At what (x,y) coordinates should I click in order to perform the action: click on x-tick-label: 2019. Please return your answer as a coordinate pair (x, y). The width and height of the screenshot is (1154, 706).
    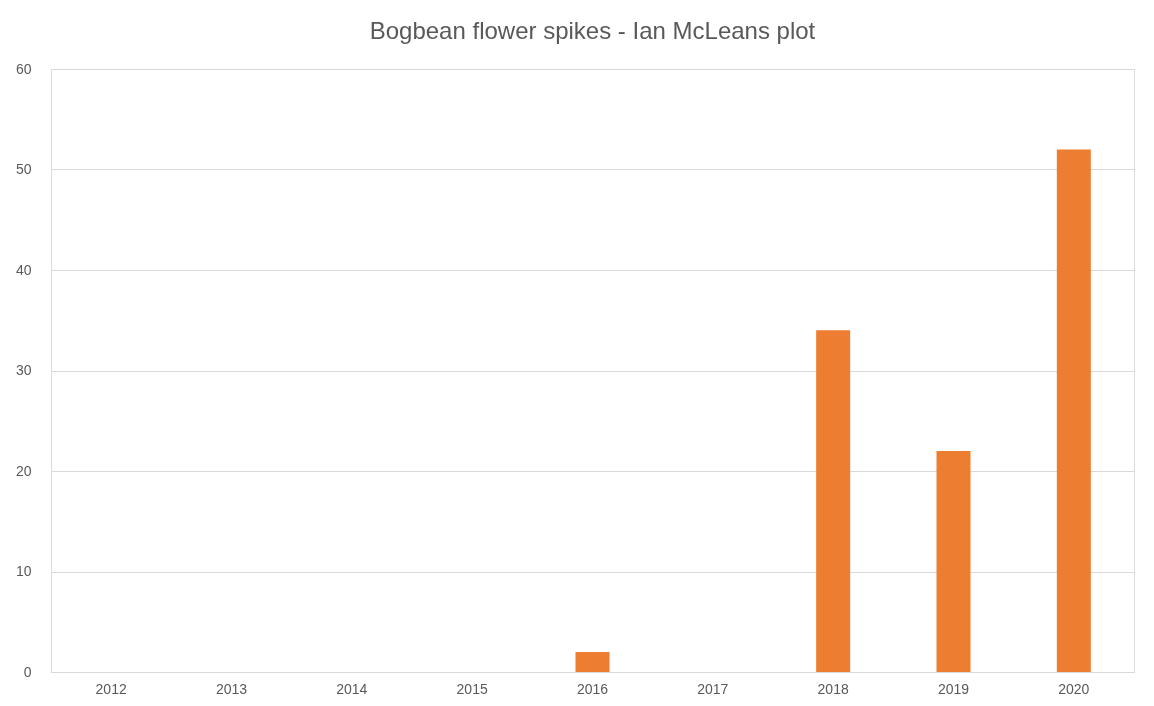
    Looking at the image, I should click on (953, 688).